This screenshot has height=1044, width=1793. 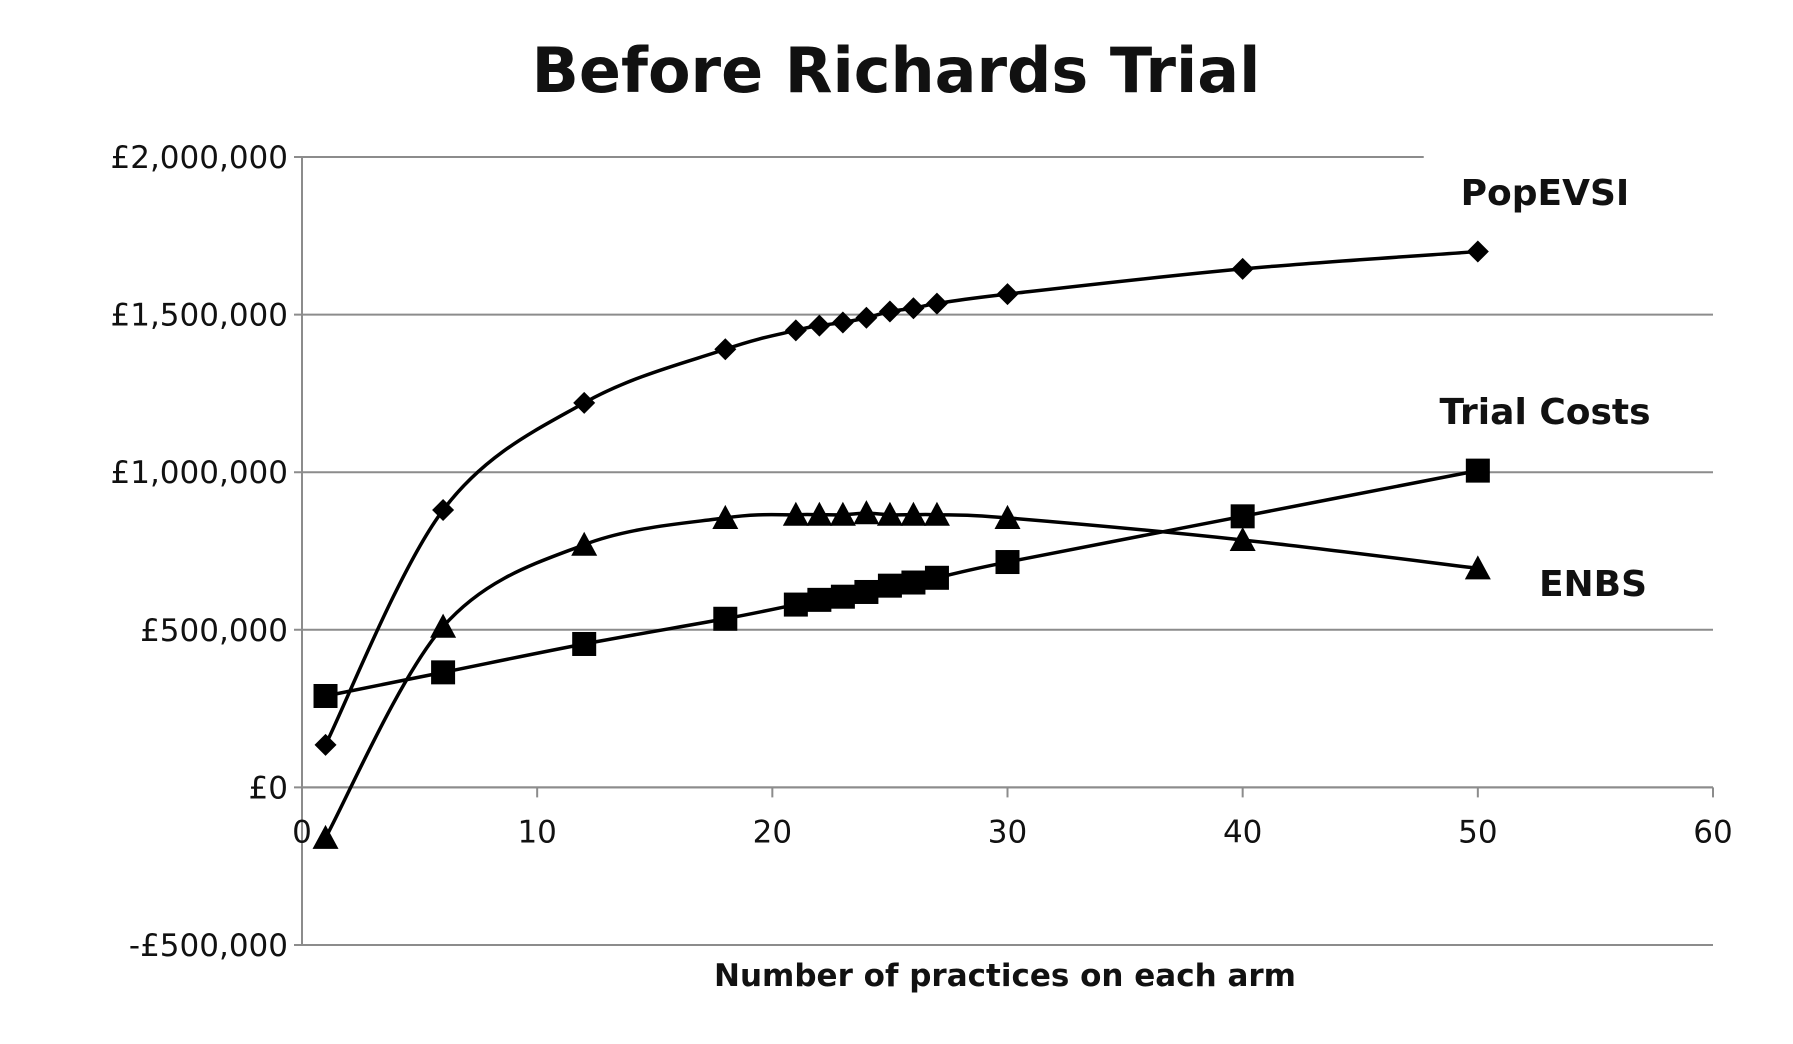 What do you see at coordinates (536, 832) in the screenshot?
I see `x-tick-label: 10` at bounding box center [536, 832].